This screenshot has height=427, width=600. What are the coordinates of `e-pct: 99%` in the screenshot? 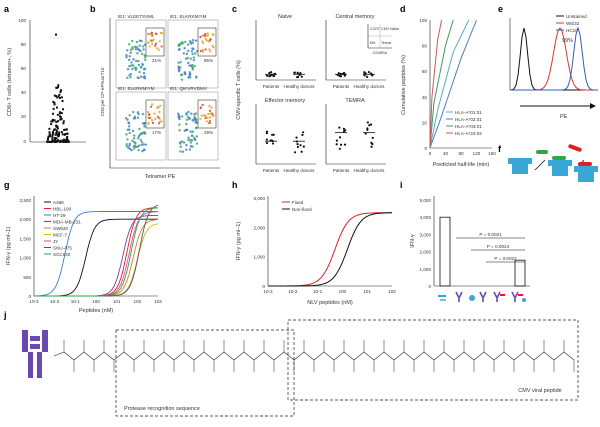 It's located at (567, 41).